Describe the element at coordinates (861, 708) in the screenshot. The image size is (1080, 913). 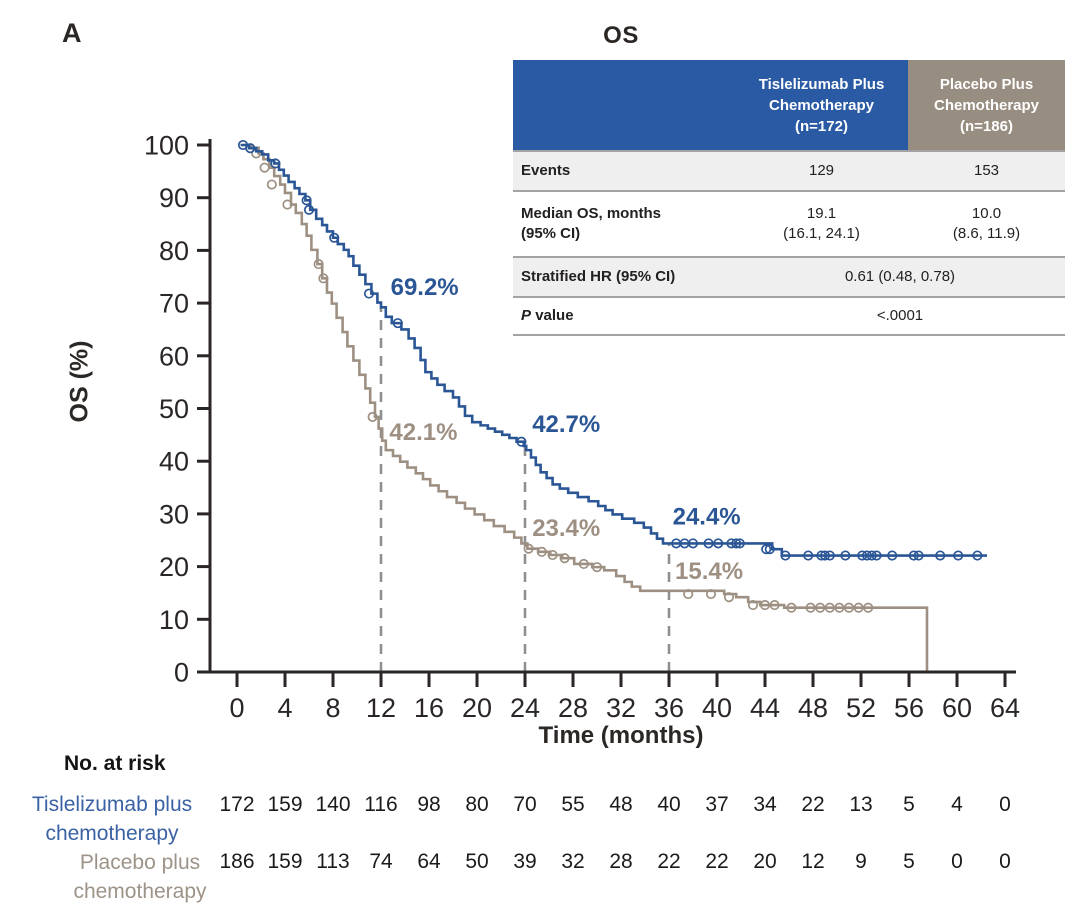
I see `x-tick-label: 52` at that location.